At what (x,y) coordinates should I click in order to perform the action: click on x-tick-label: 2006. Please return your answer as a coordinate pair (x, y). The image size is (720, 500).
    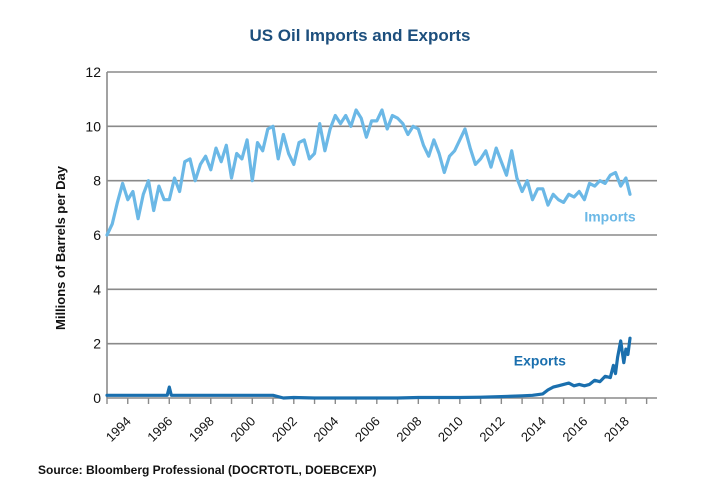
    Looking at the image, I should click on (367, 429).